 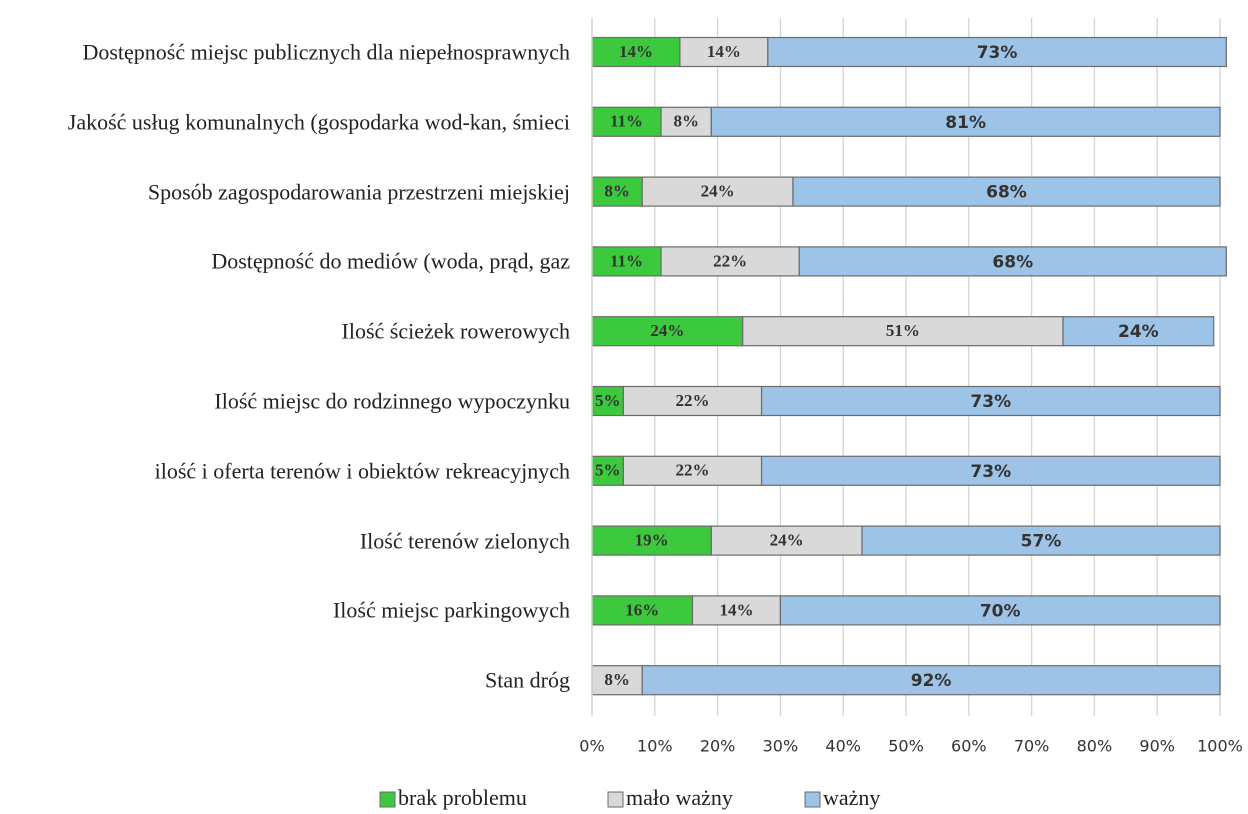 What do you see at coordinates (781, 746) in the screenshot?
I see `x-tick-label: 30%` at bounding box center [781, 746].